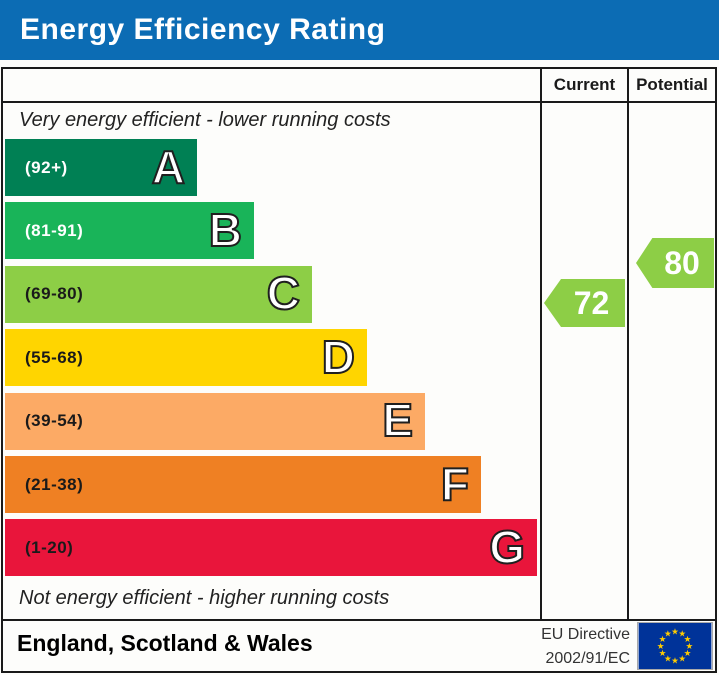 The image size is (719, 675). What do you see at coordinates (165, 643) in the screenshot?
I see `region-label: England, Scotland & Wales` at bounding box center [165, 643].